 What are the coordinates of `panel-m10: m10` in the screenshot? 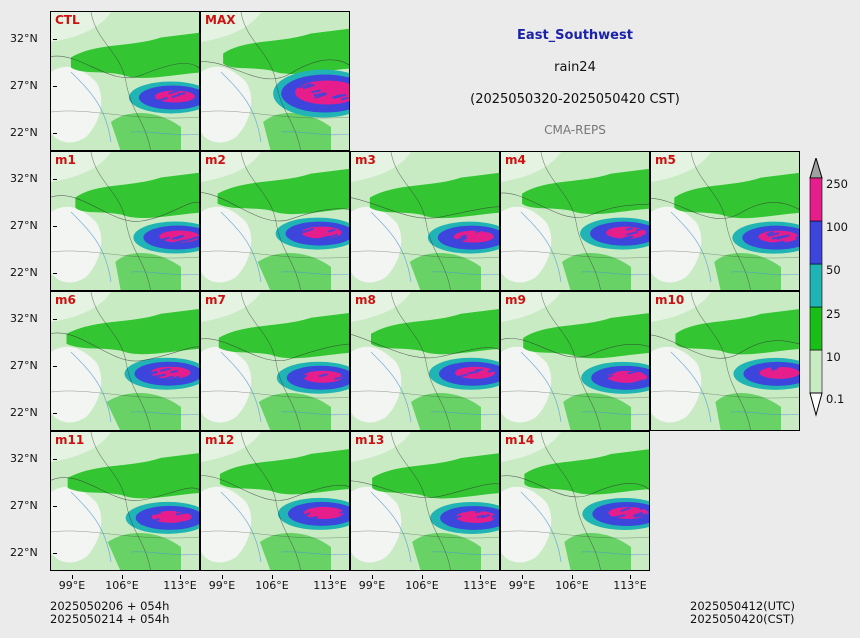 It's located at (725, 361).